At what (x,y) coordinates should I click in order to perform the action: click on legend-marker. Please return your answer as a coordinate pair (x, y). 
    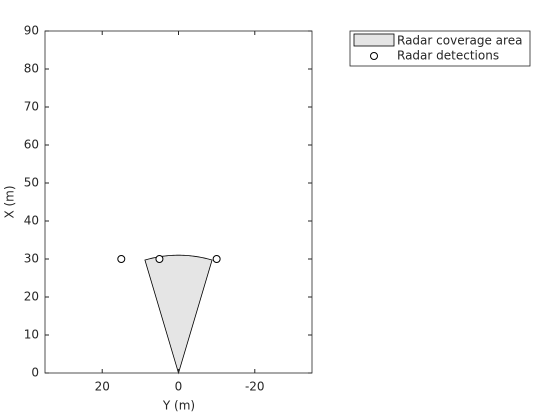
    Looking at the image, I should click on (374, 56).